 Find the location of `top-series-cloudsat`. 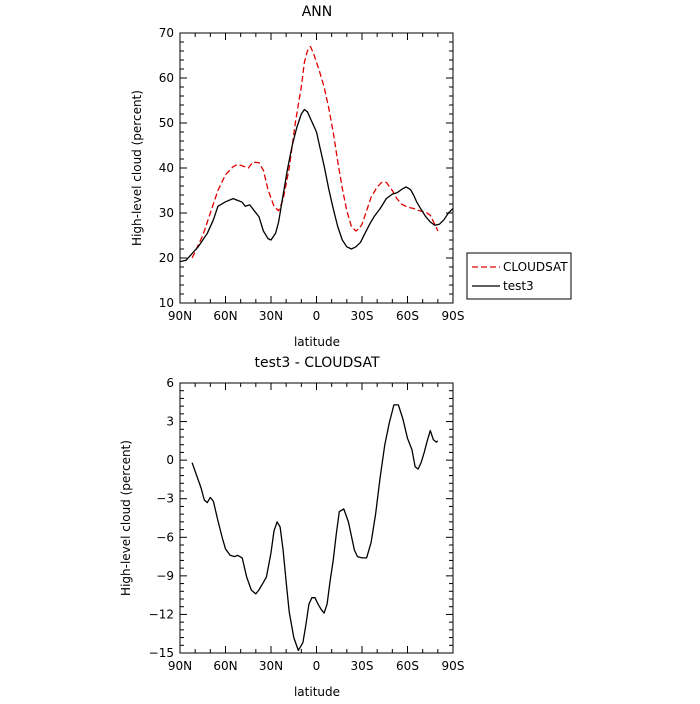

top-series-cloudsat is located at coordinates (315, 152).